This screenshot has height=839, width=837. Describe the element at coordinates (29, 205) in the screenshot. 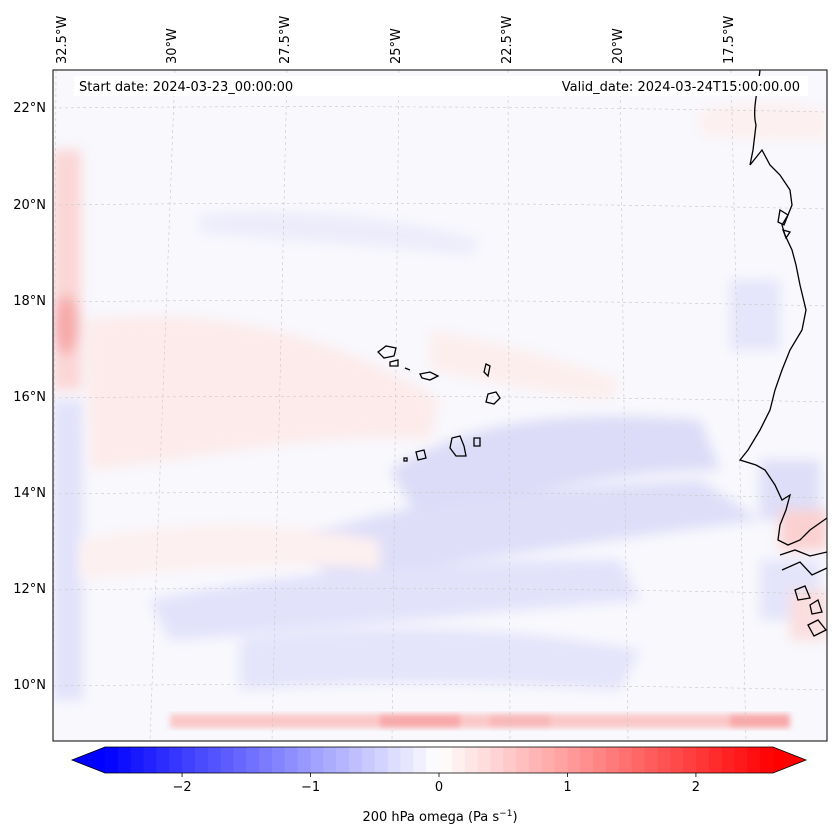

I see `lat-label-20n: 20°N` at that location.